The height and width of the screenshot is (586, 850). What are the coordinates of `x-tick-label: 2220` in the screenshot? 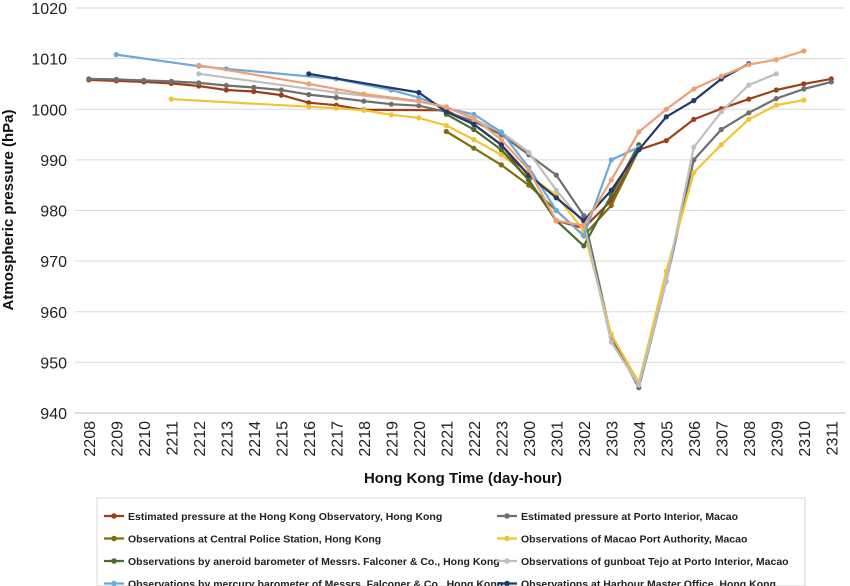 It's located at (420, 439).